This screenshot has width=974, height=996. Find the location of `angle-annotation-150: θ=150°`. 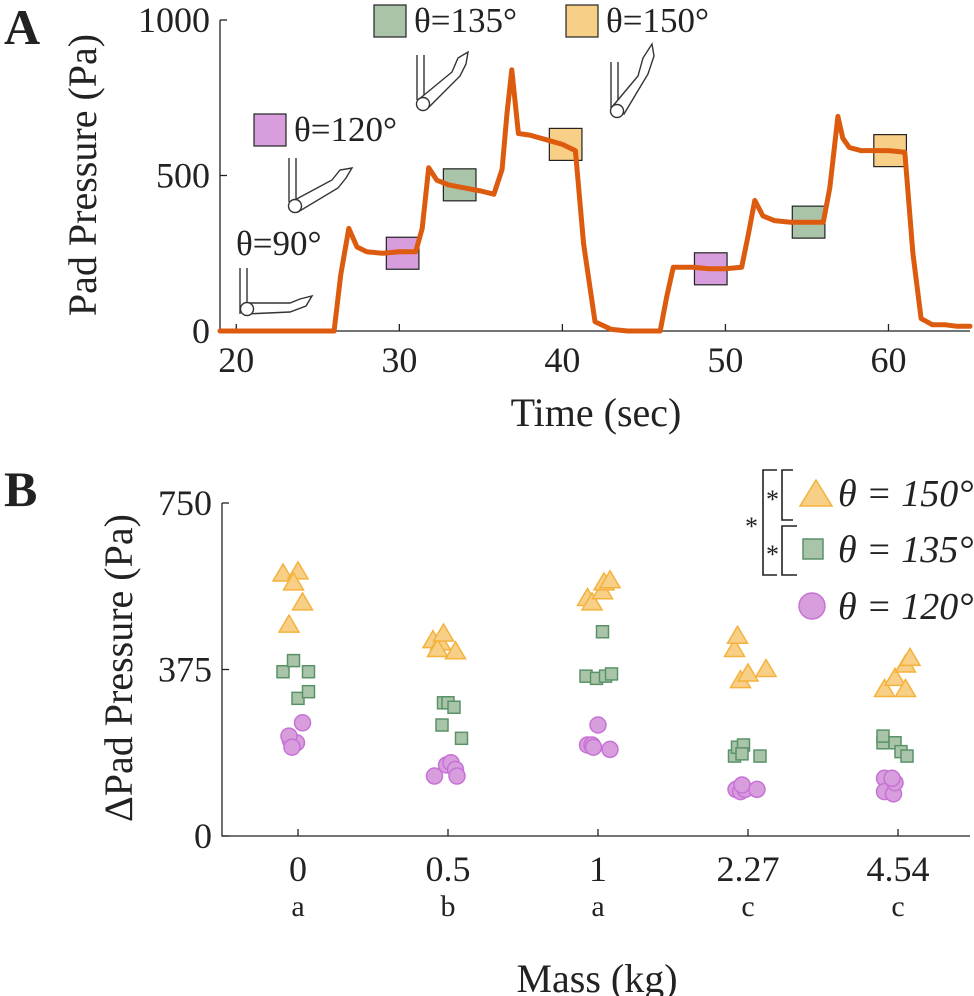

angle-annotation-150: θ=150° is located at coordinates (637, 60).